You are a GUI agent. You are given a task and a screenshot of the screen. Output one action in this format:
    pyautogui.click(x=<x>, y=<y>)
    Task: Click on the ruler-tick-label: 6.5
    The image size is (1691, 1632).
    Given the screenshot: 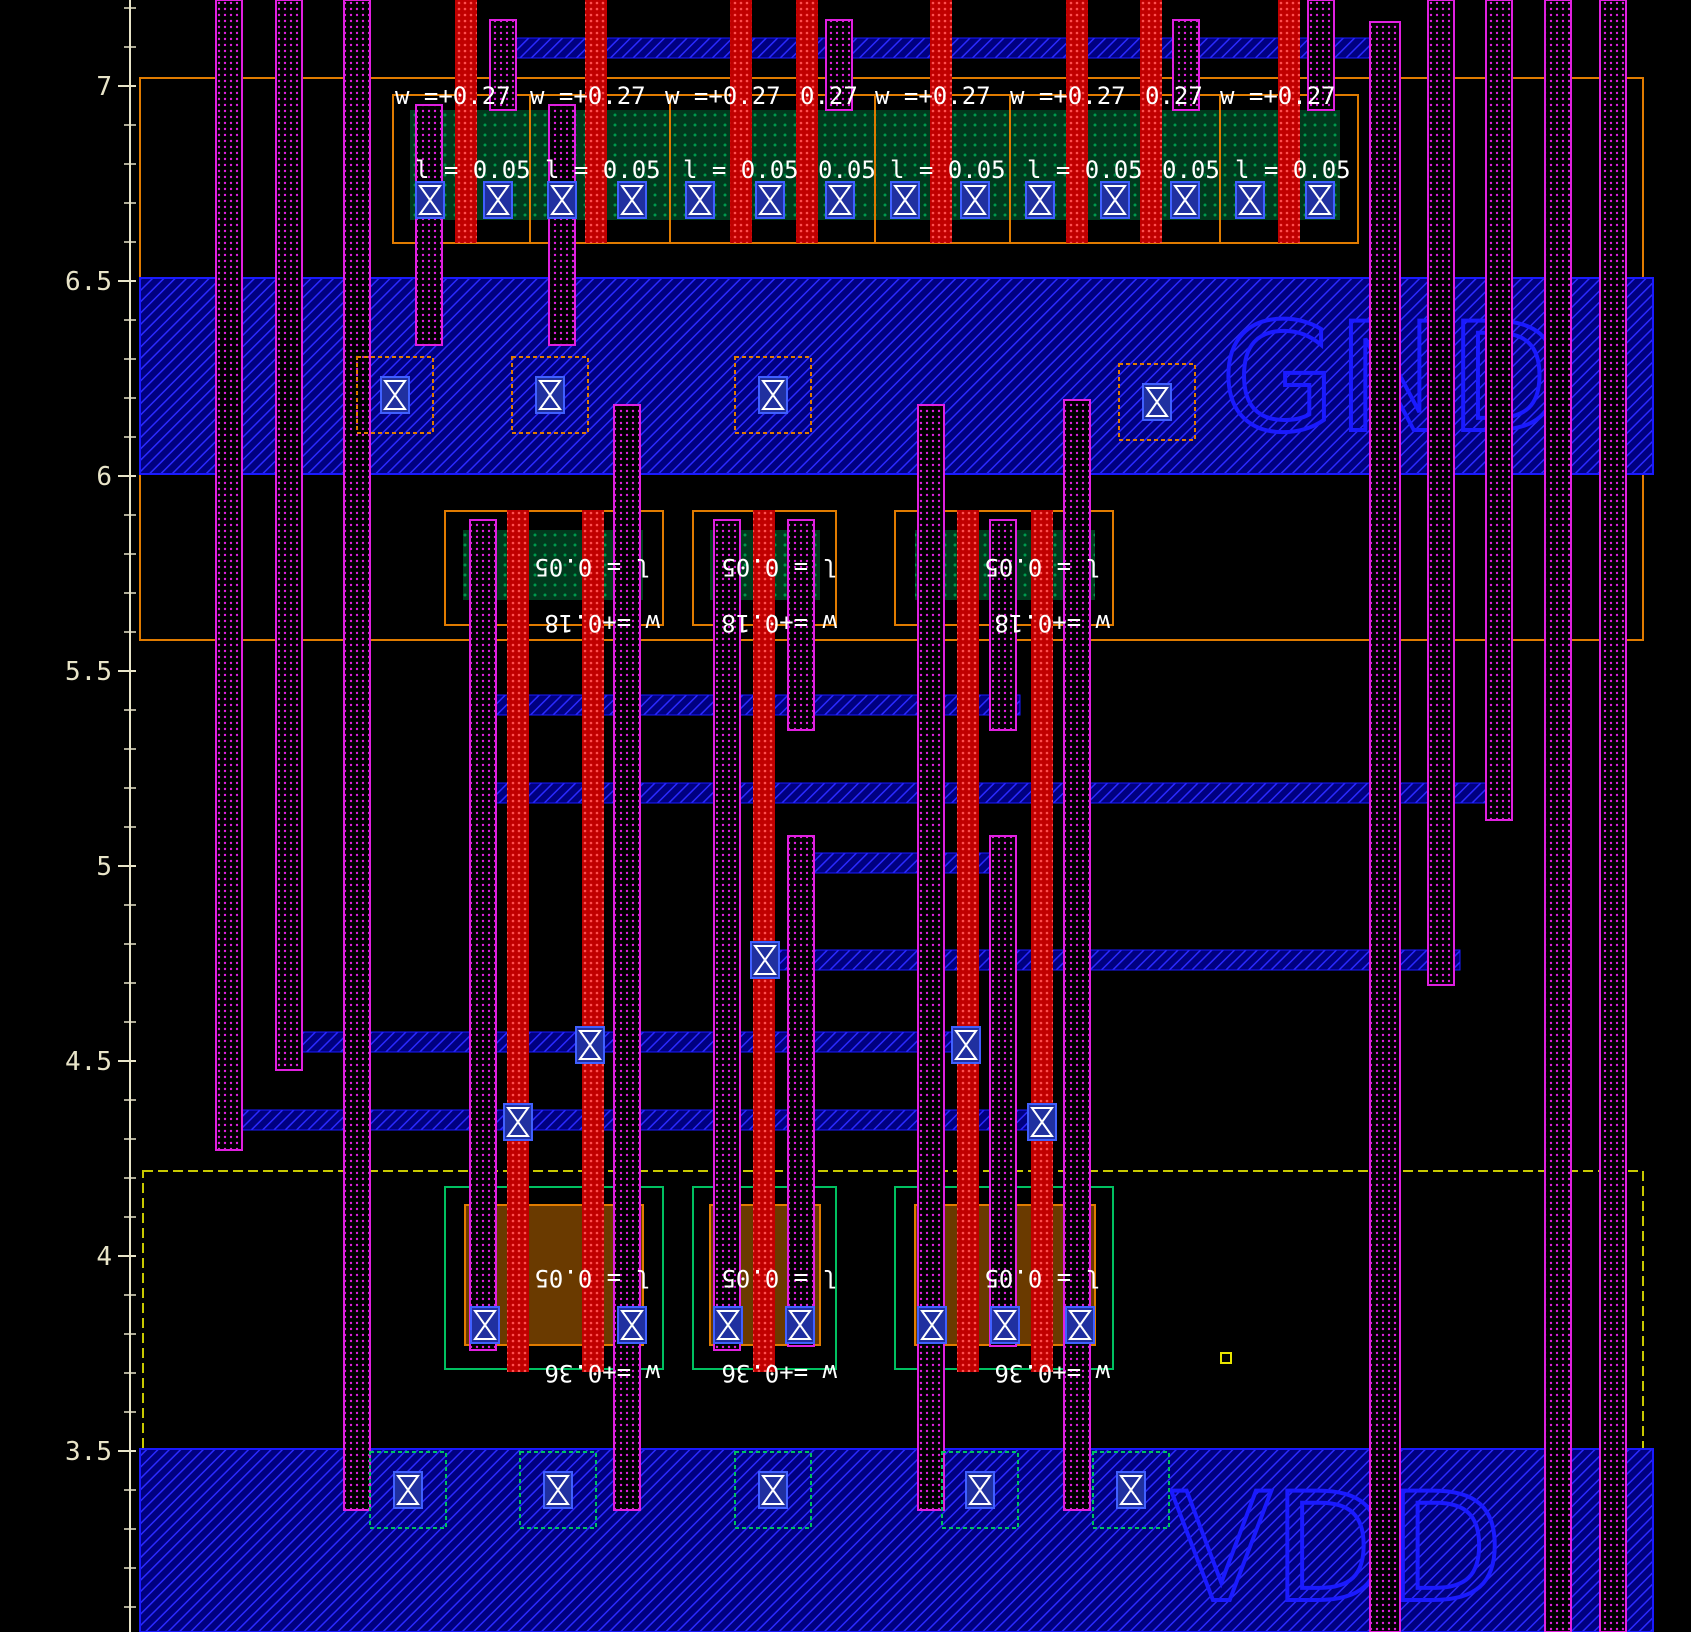 What is the action you would take?
    pyautogui.click(x=88, y=282)
    